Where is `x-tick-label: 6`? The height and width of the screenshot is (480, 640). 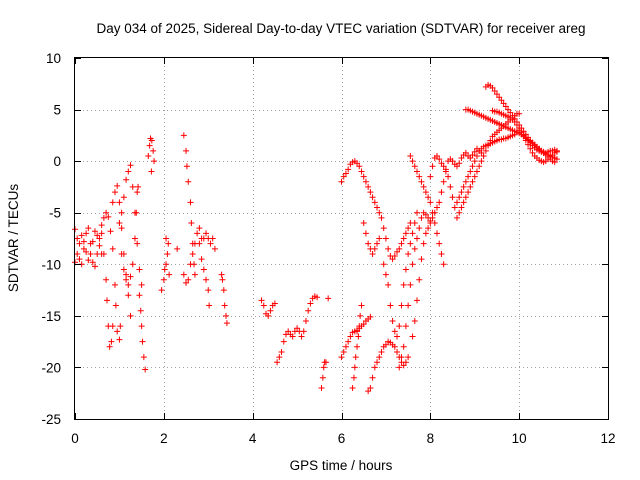 x-tick-label: 6 is located at coordinates (342, 438).